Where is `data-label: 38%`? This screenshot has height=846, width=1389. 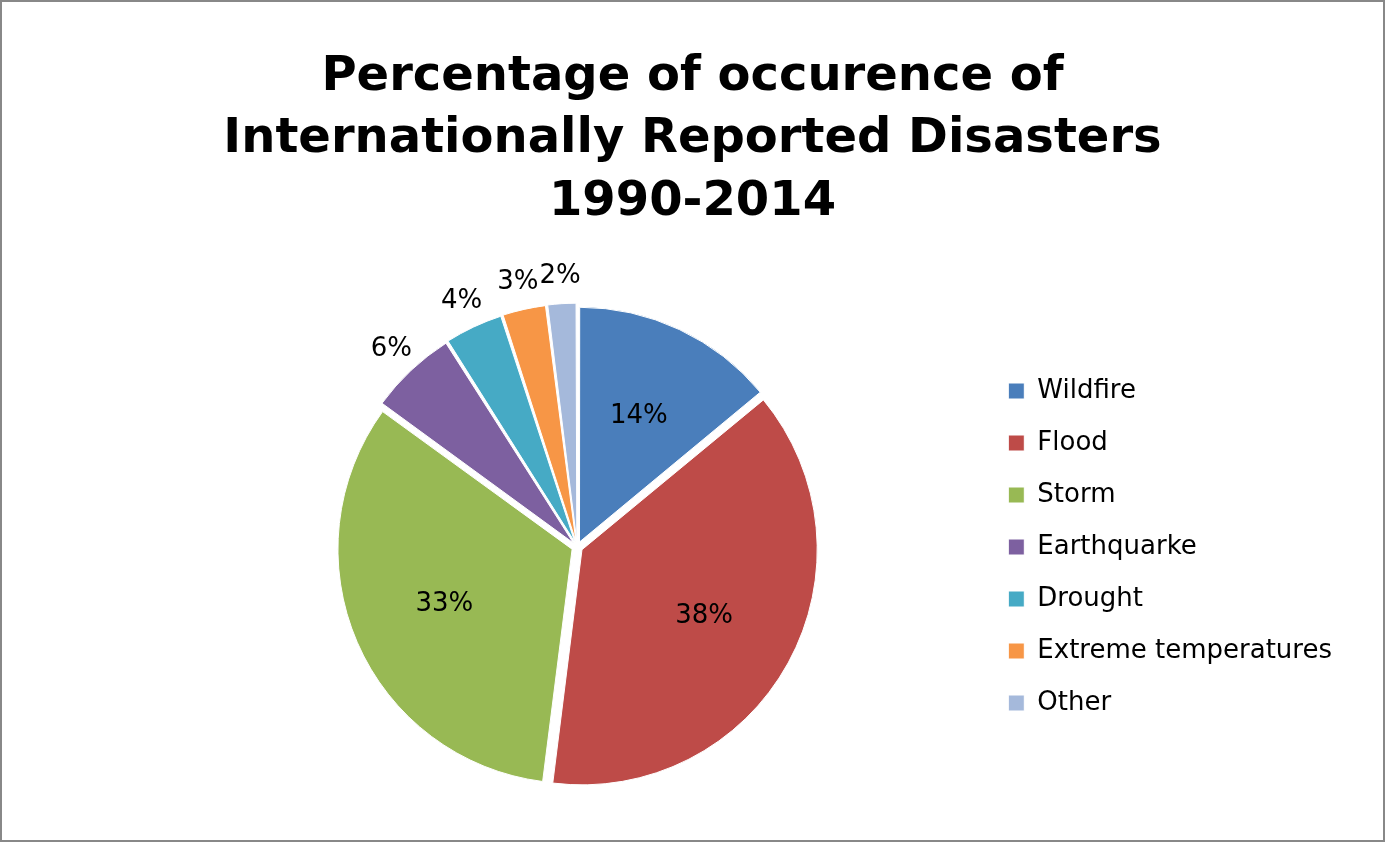
data-label: 38% is located at coordinates (704, 614).